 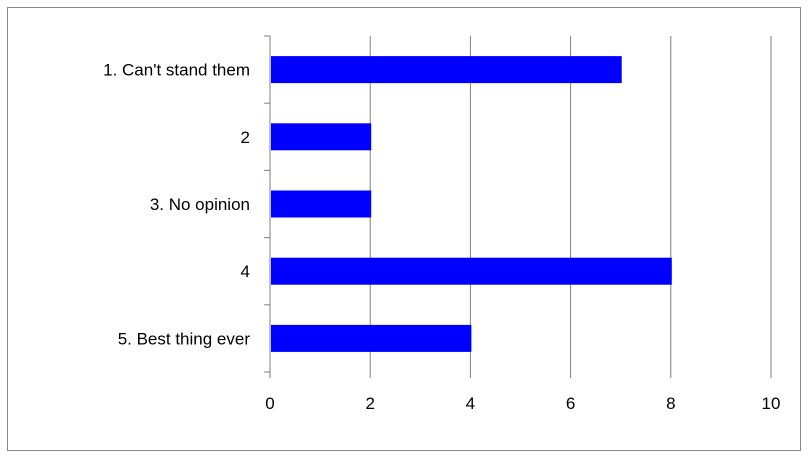 What do you see at coordinates (570, 403) in the screenshot?
I see `x-tick-label: 6` at bounding box center [570, 403].